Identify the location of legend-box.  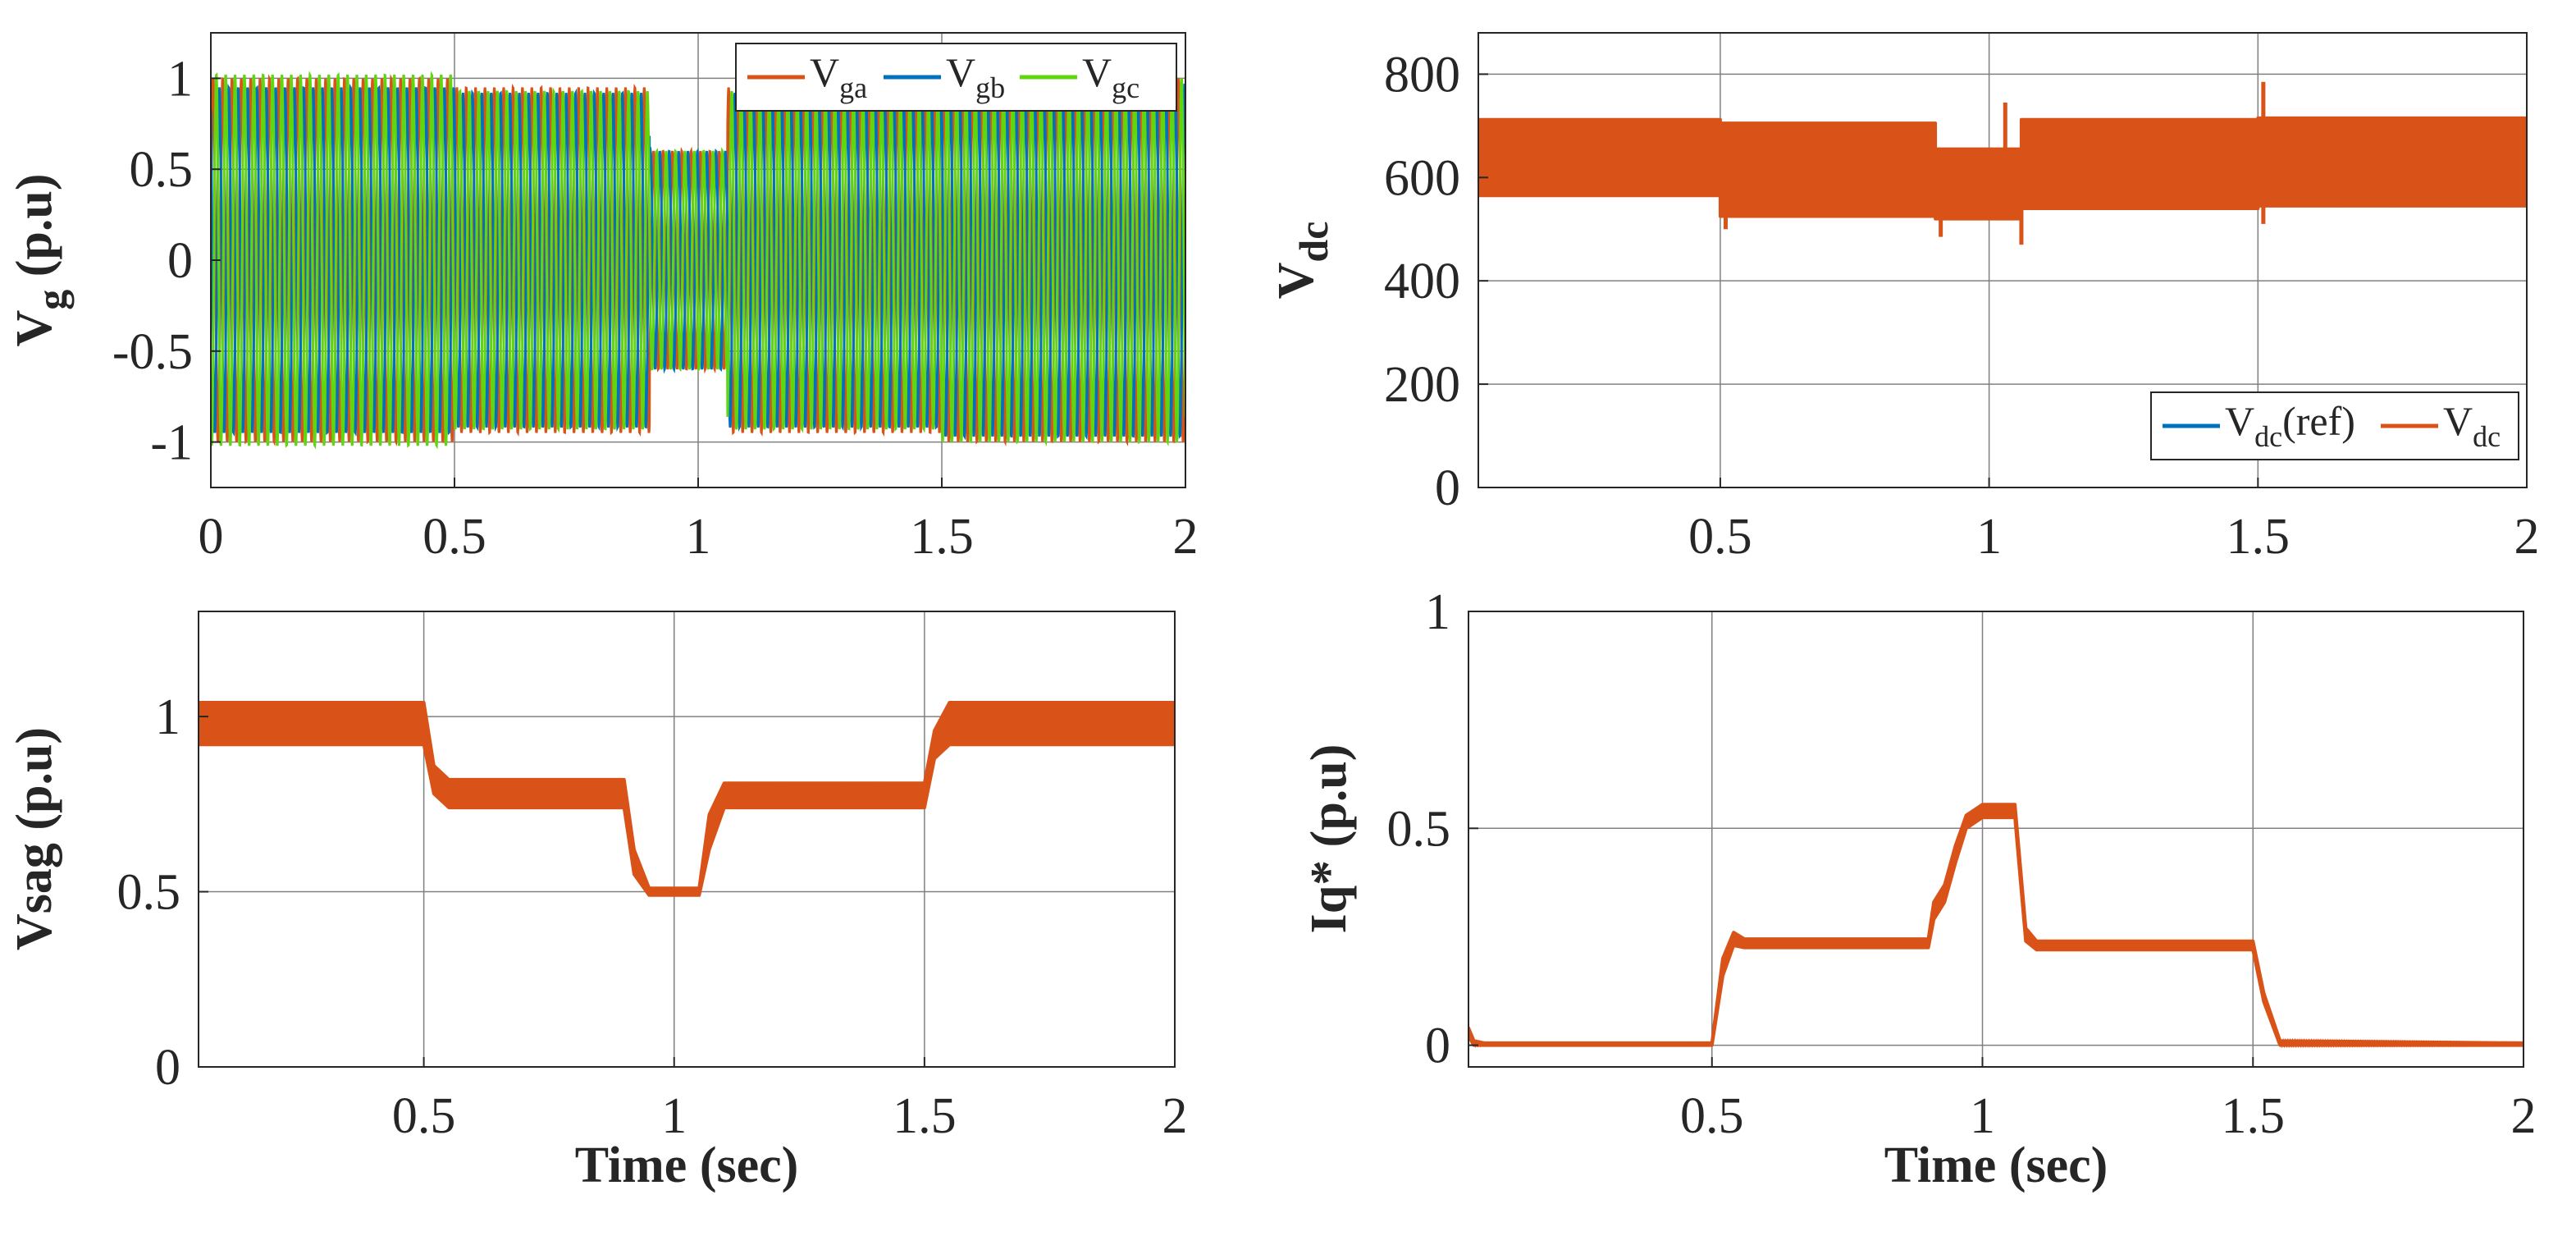
(956, 77).